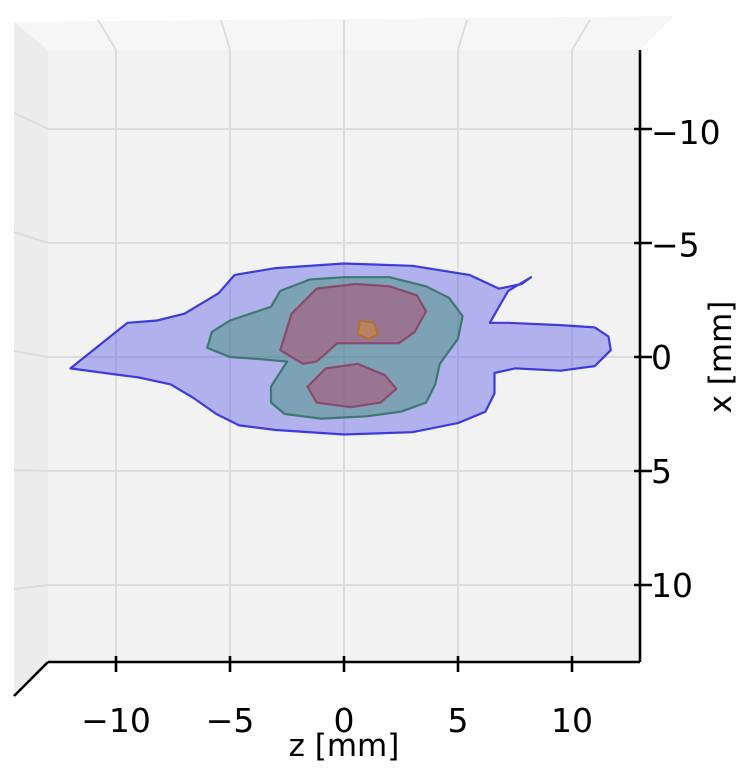 The height and width of the screenshot is (768, 748). Describe the element at coordinates (344, 720) in the screenshot. I see `x-tick-label: 0` at that location.